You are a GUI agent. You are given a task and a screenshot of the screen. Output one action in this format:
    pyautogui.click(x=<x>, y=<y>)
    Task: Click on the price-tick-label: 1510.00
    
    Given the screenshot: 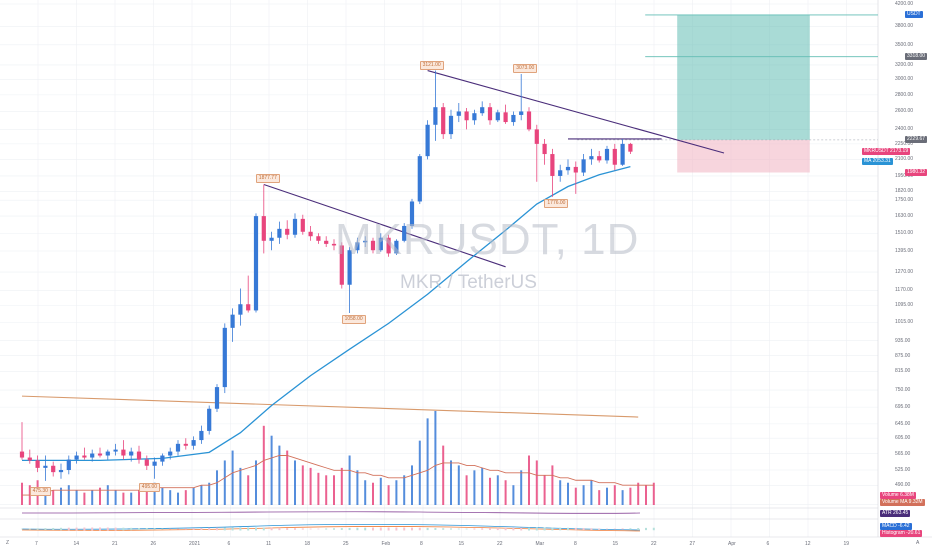 What is the action you would take?
    pyautogui.click(x=904, y=233)
    